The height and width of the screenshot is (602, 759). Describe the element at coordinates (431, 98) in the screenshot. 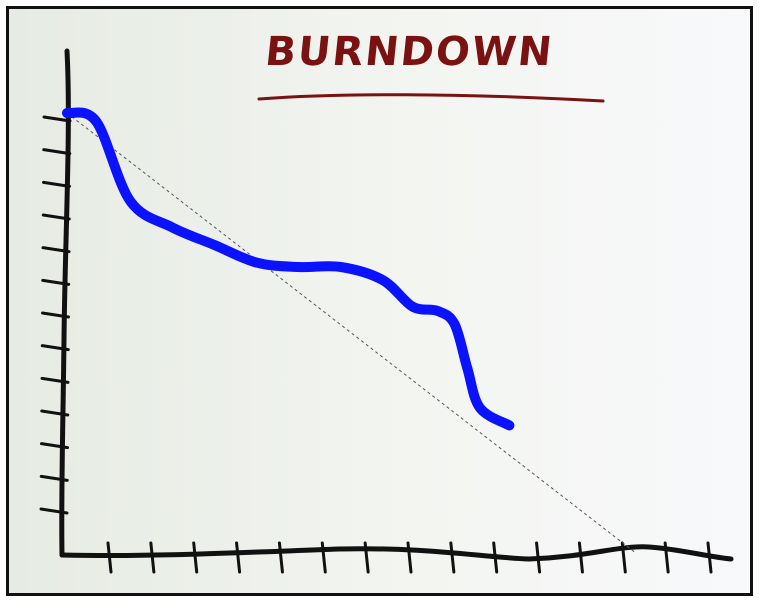

I see `title-underline` at that location.